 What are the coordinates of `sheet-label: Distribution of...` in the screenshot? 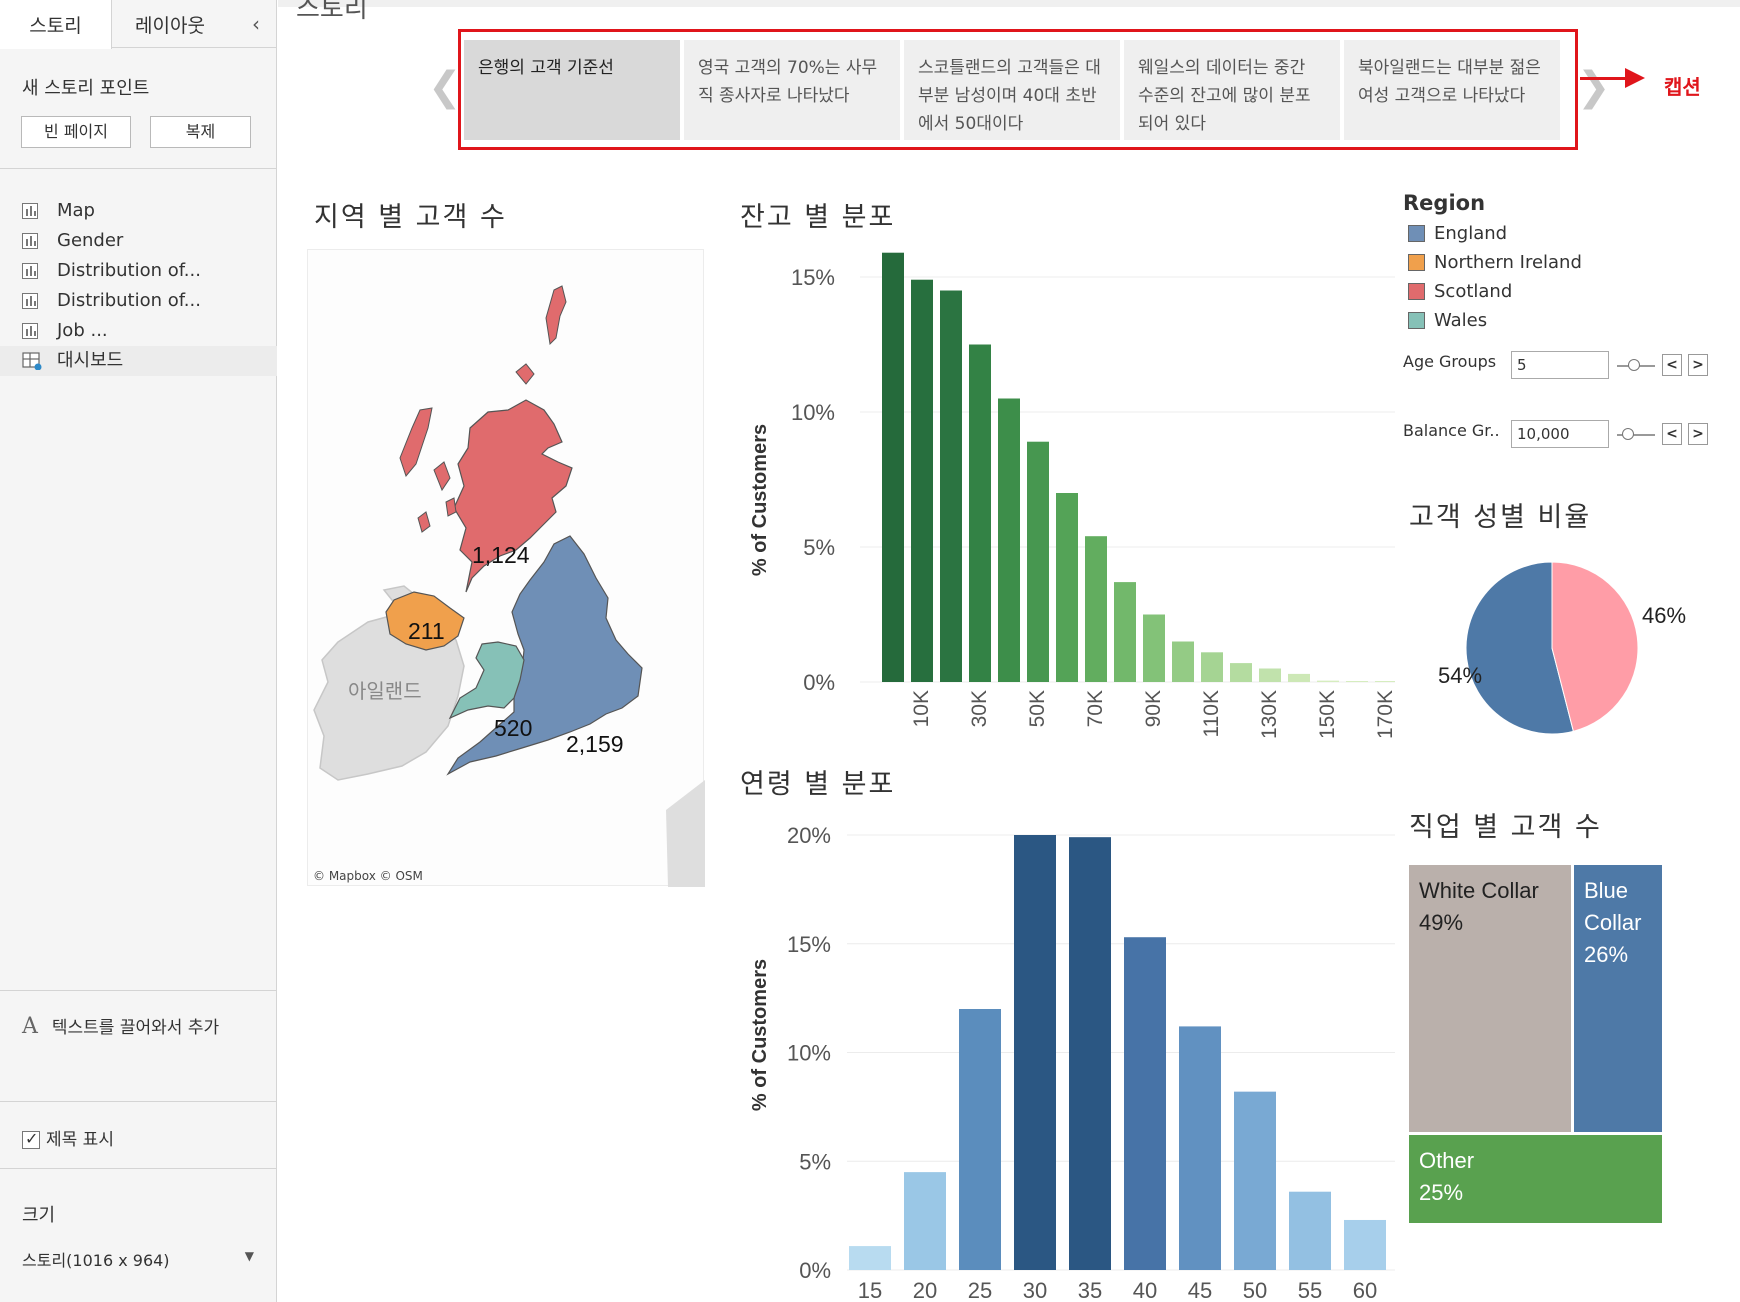 It's located at (129, 270).